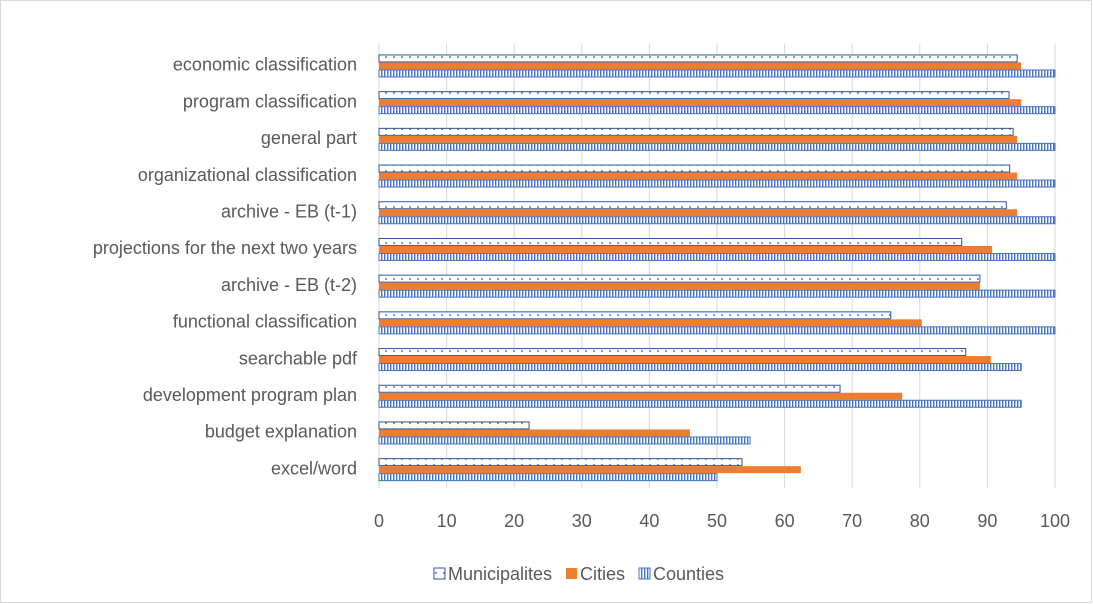 This screenshot has width=1093, height=604. Describe the element at coordinates (785, 521) in the screenshot. I see `x-tick-label: 60` at that location.